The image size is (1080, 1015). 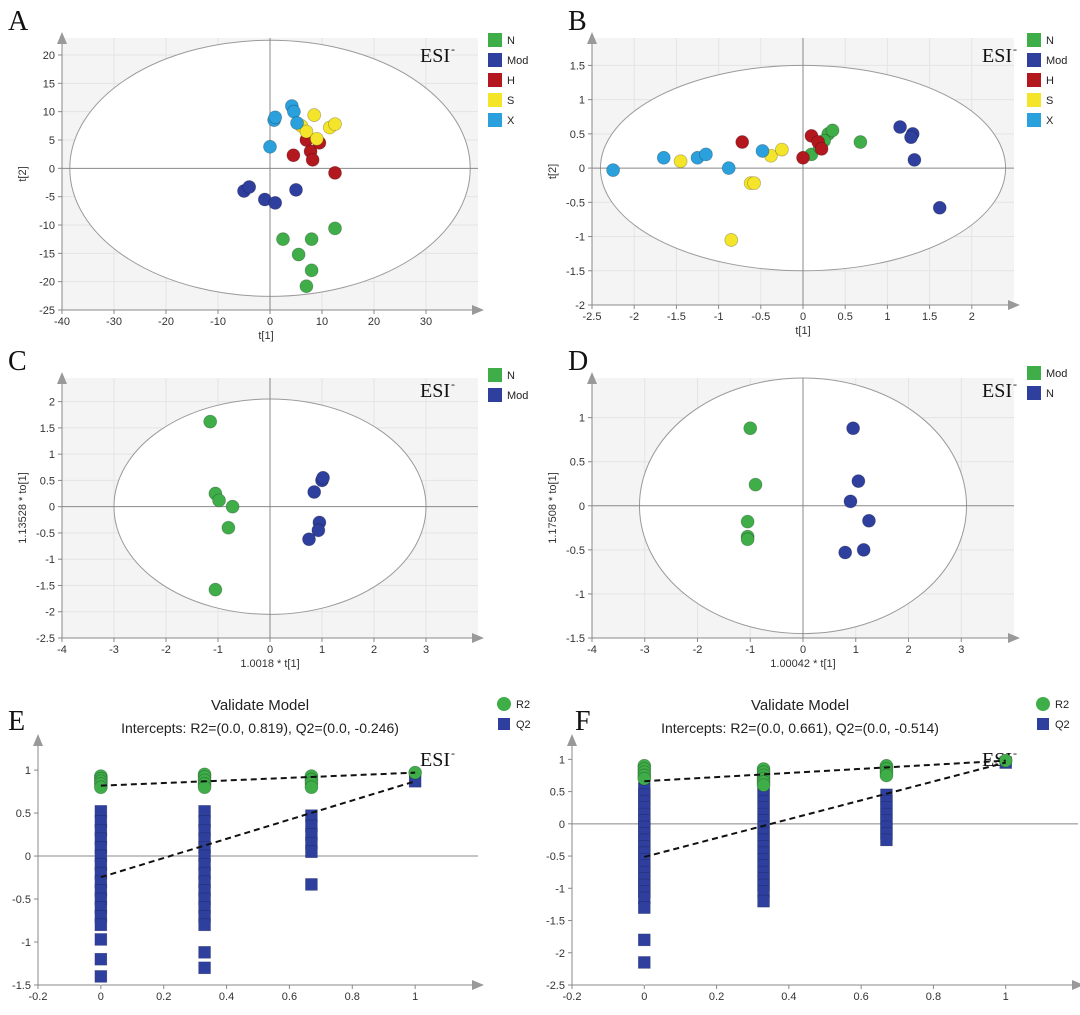 What do you see at coordinates (961, 650) in the screenshot?
I see `x-tick-label: 3` at bounding box center [961, 650].